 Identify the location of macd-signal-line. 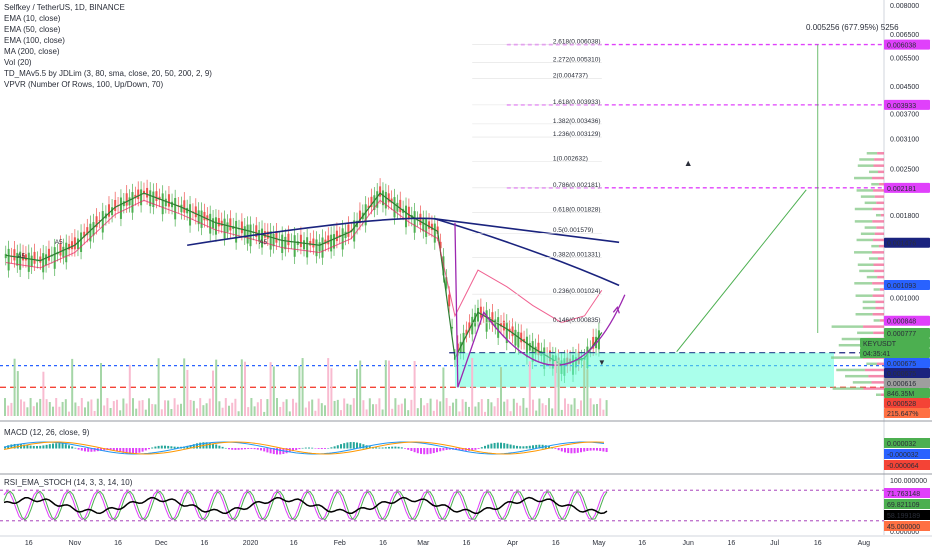
(304, 448).